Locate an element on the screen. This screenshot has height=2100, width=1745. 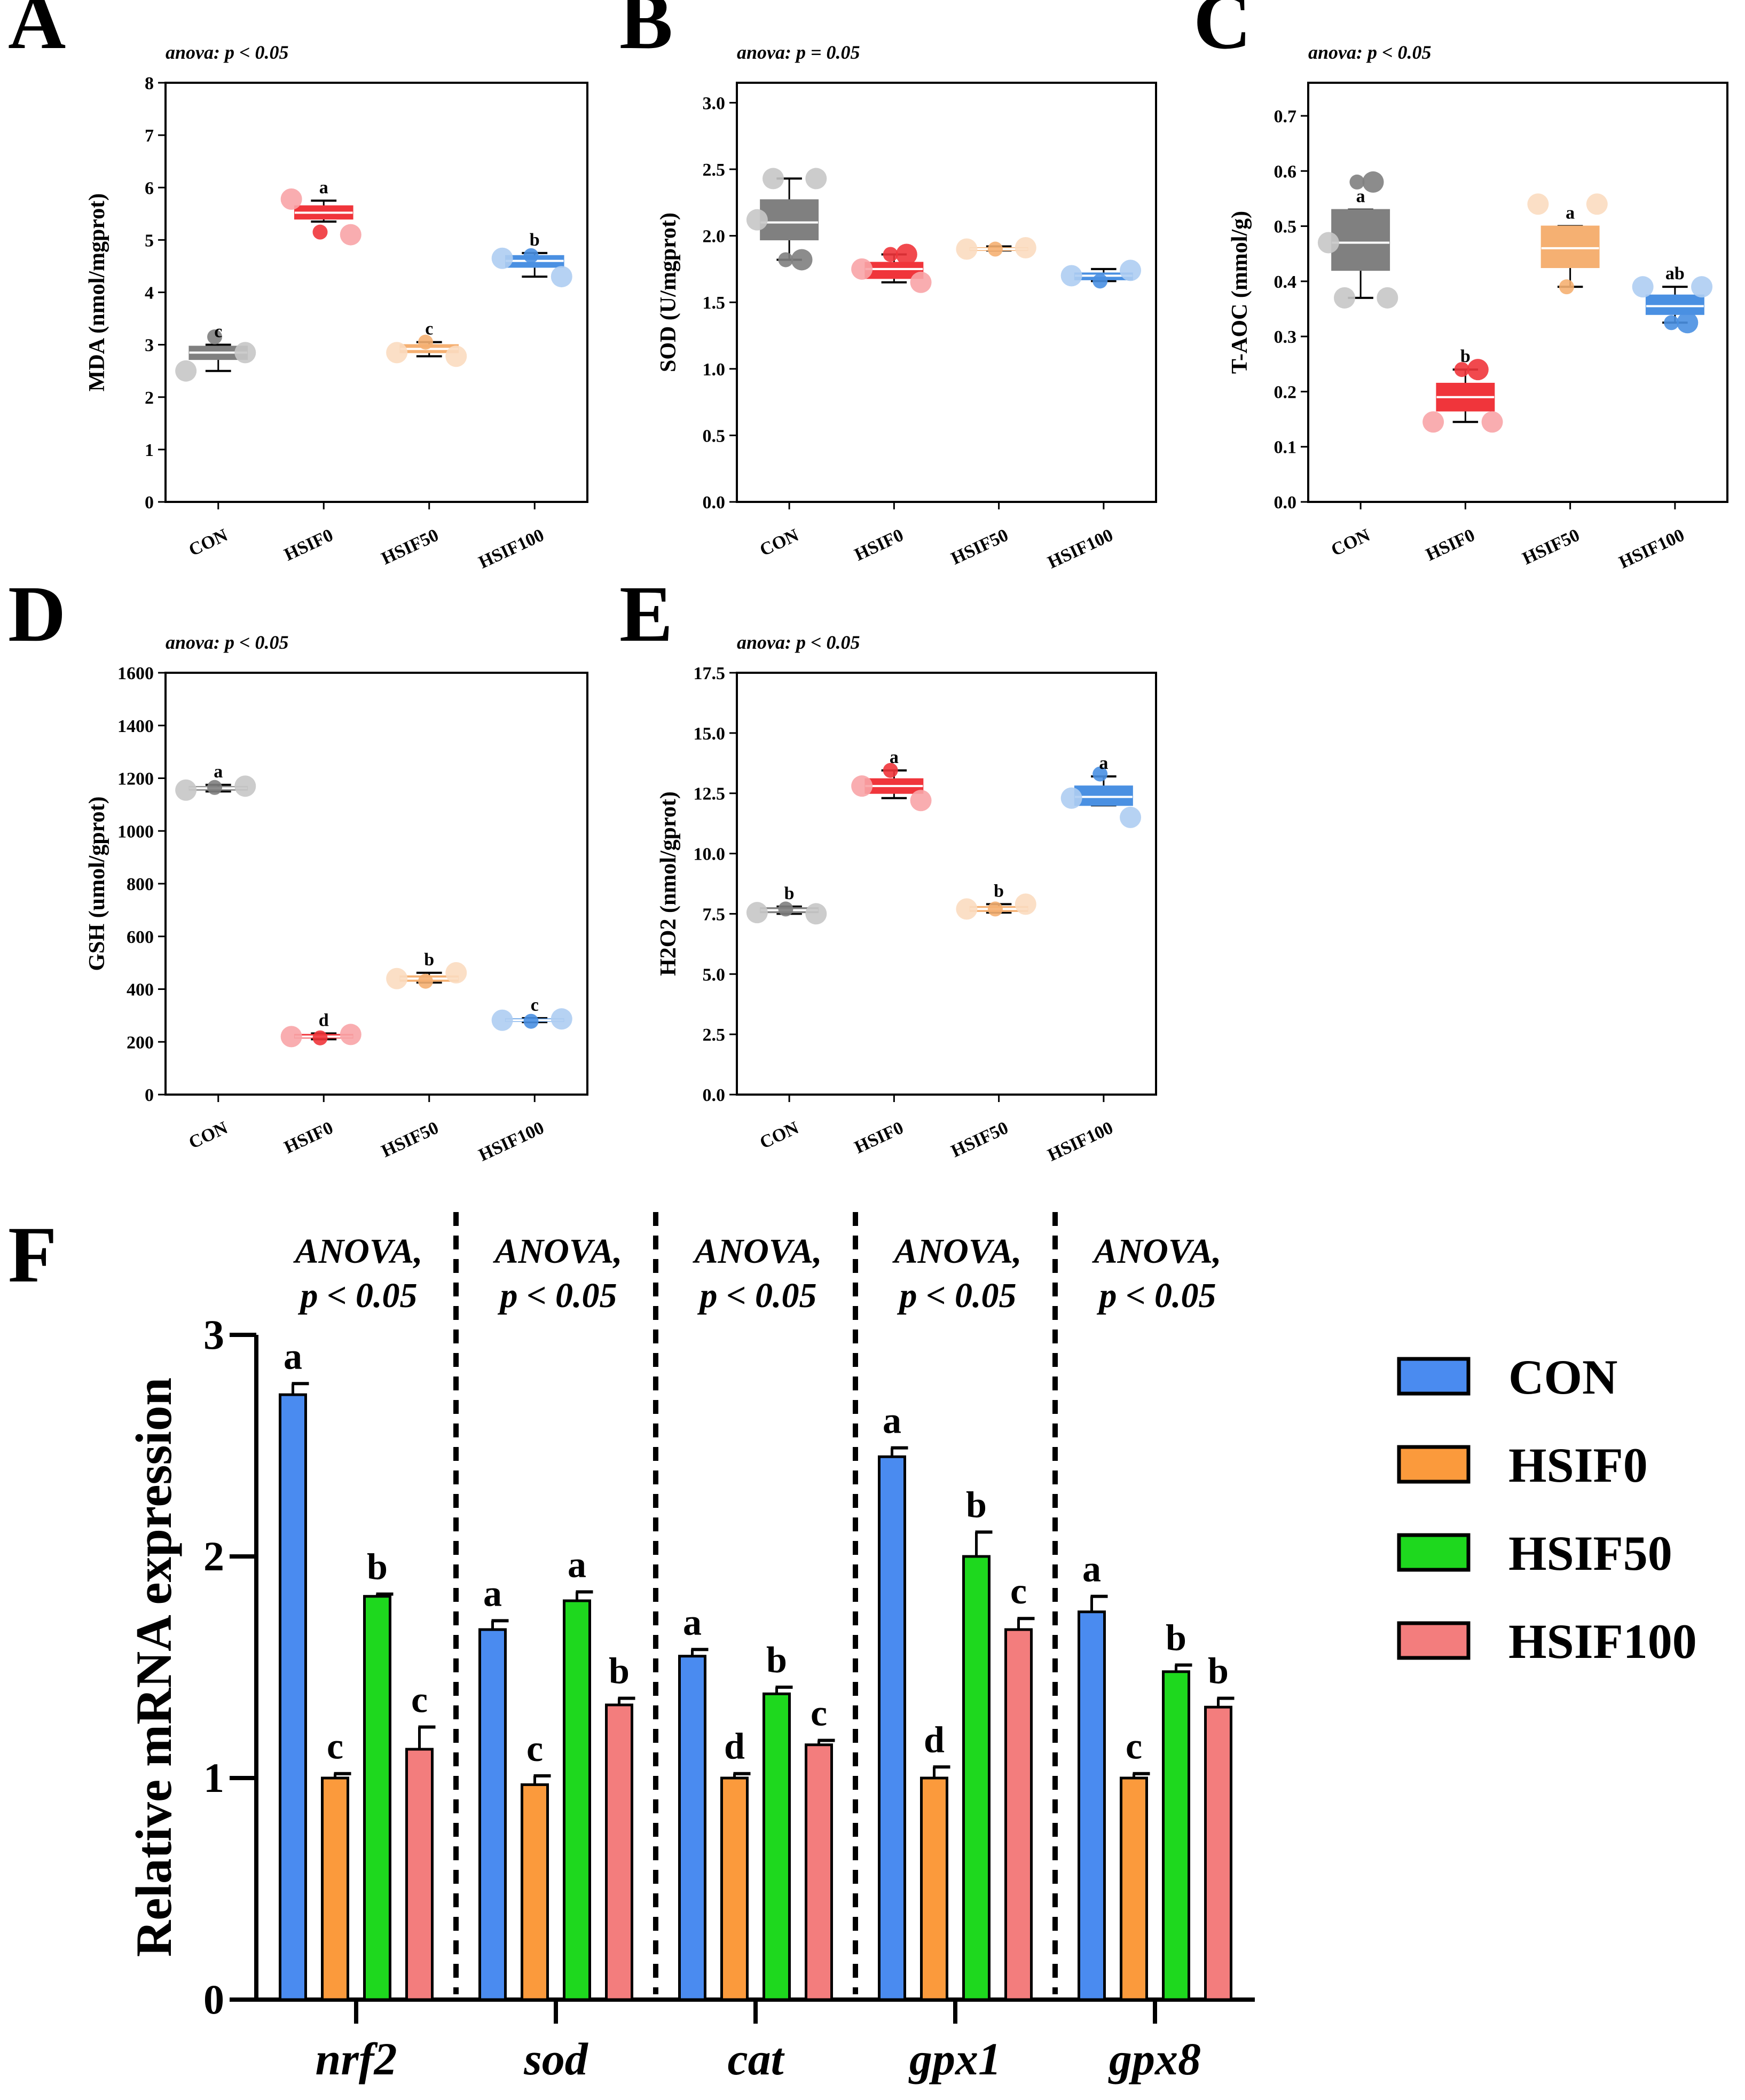
y-tick-label: 0.3 is located at coordinates (1285, 337).